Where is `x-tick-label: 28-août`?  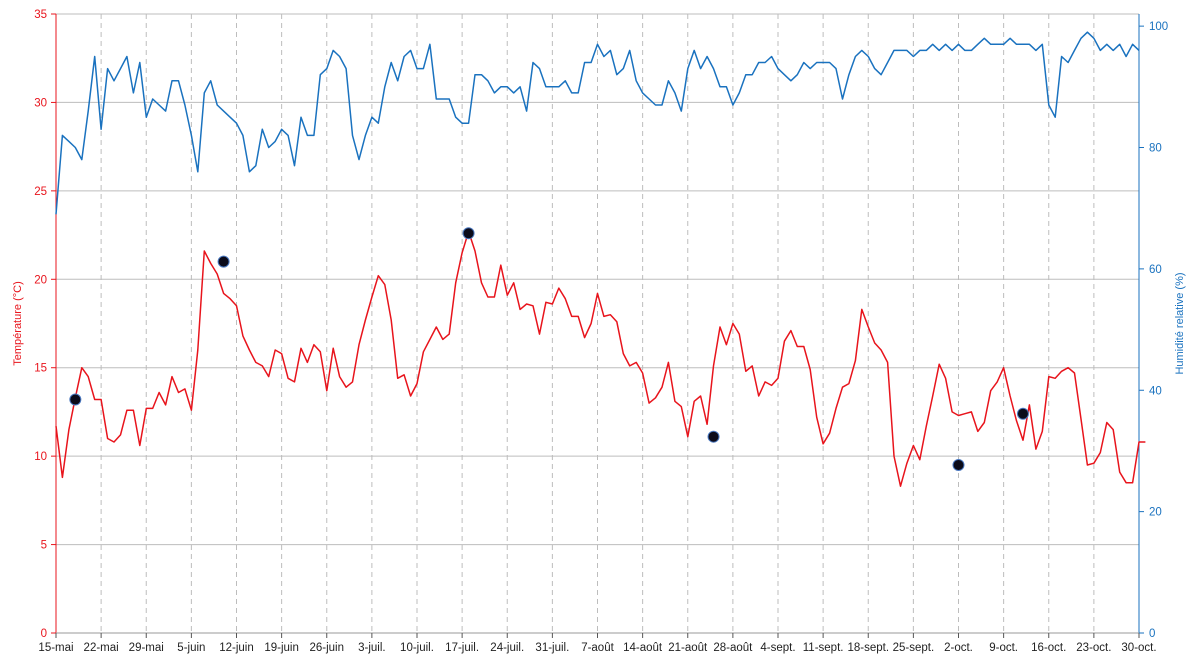
x-tick-label: 28-août is located at coordinates (733, 648).